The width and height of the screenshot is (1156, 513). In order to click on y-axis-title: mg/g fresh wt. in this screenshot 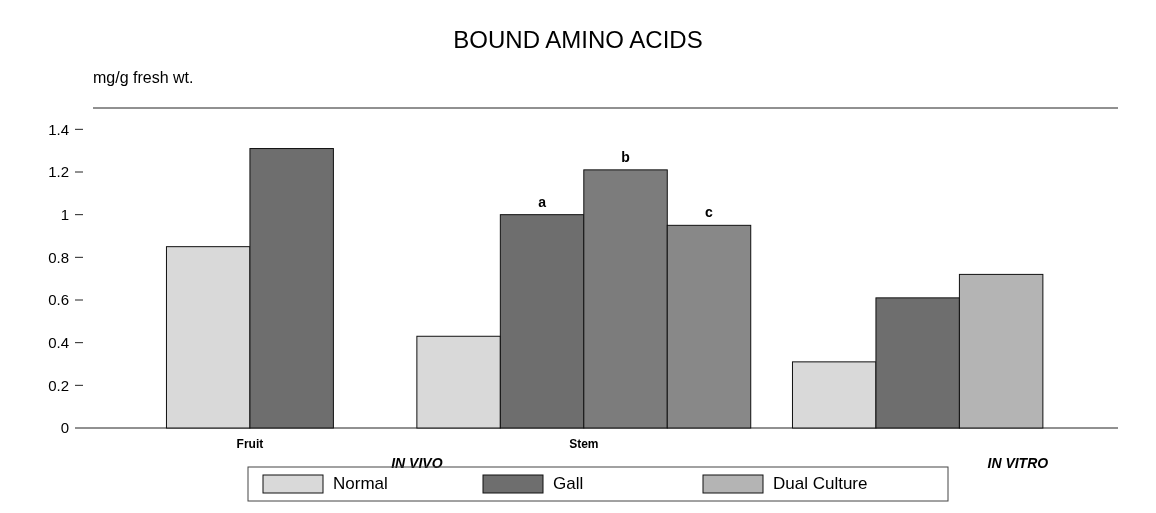, I will do `click(143, 77)`.